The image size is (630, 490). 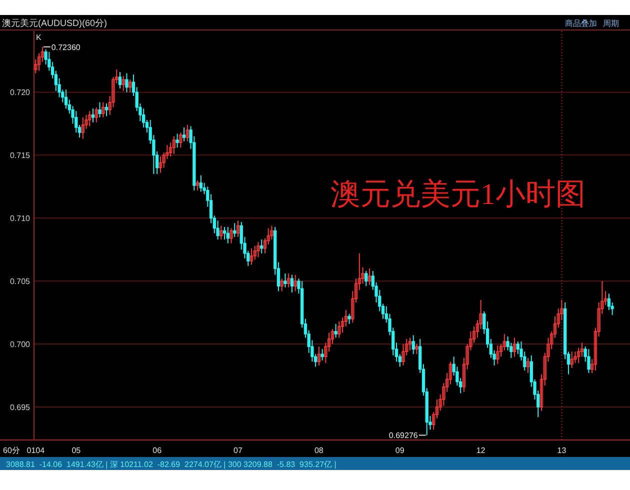 What do you see at coordinates (36, 450) in the screenshot?
I see `x-tick-label: 0104` at bounding box center [36, 450].